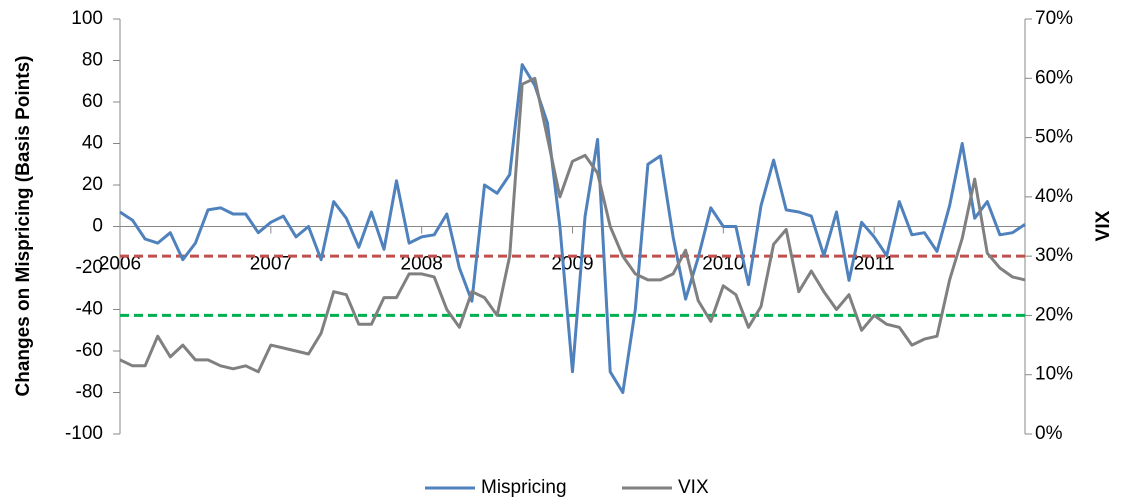 The height and width of the screenshot is (501, 1122). I want to click on y-tick-label: 20, so click(92, 184).